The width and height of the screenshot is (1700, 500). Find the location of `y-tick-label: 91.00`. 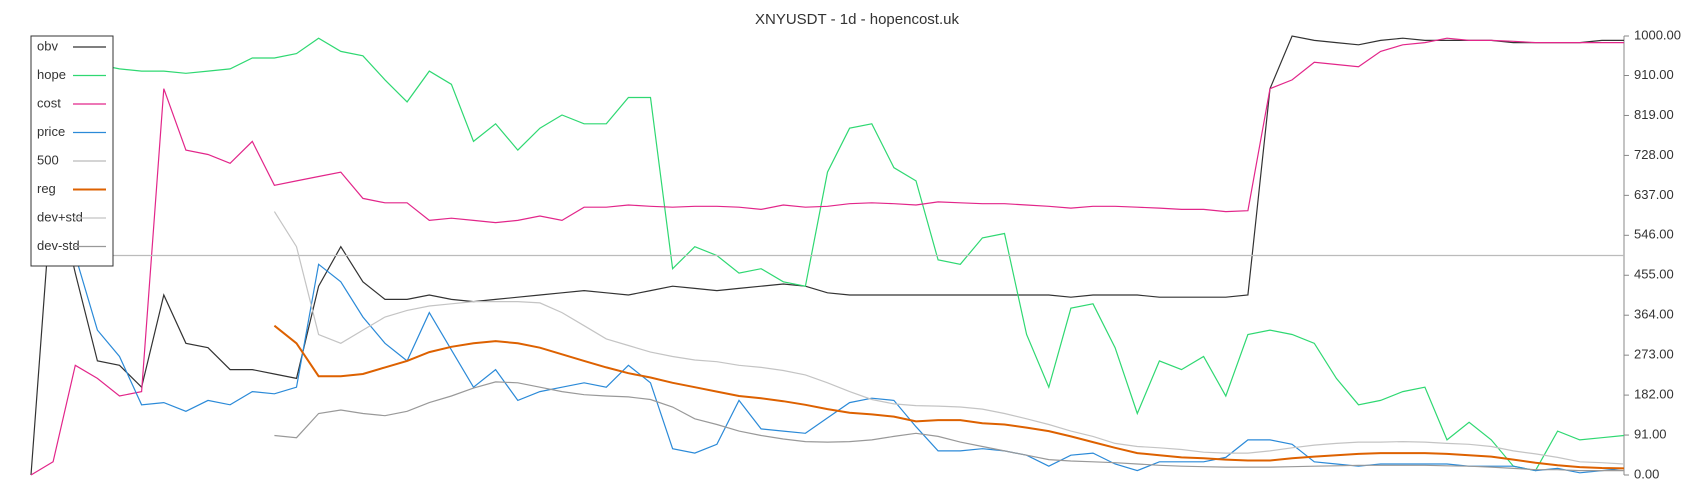

y-tick-label: 91.00 is located at coordinates (1650, 433).